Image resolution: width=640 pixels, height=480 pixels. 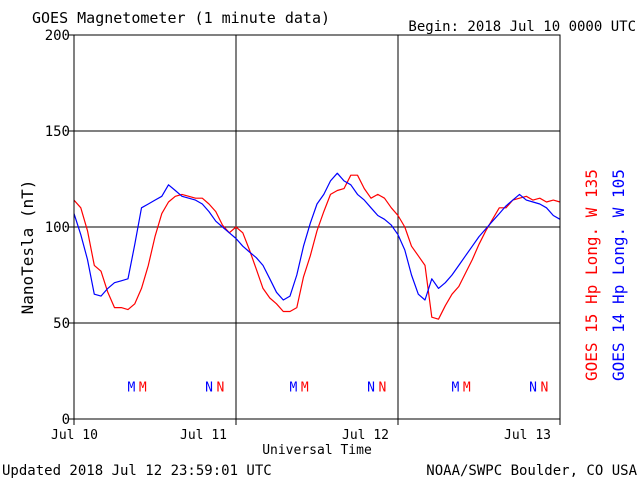 What do you see at coordinates (181, 18) in the screenshot?
I see `chart-title: GOES Magnetometer (1 minute data)` at bounding box center [181, 18].